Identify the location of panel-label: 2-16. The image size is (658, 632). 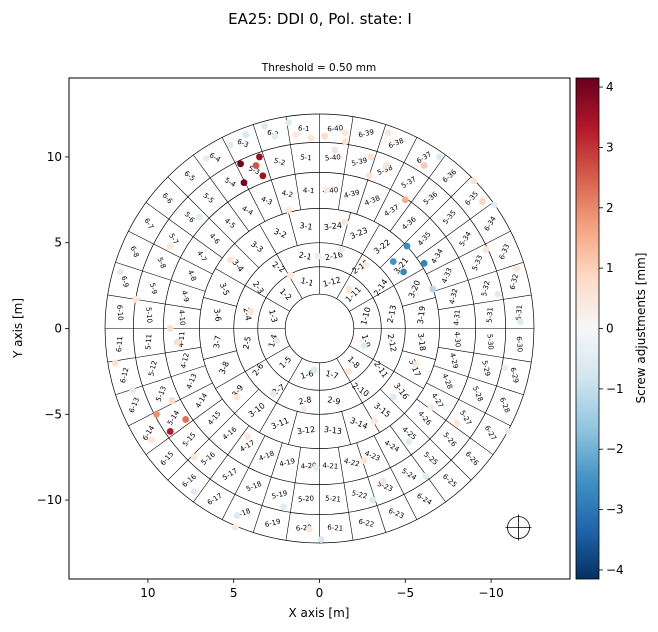
(334, 256).